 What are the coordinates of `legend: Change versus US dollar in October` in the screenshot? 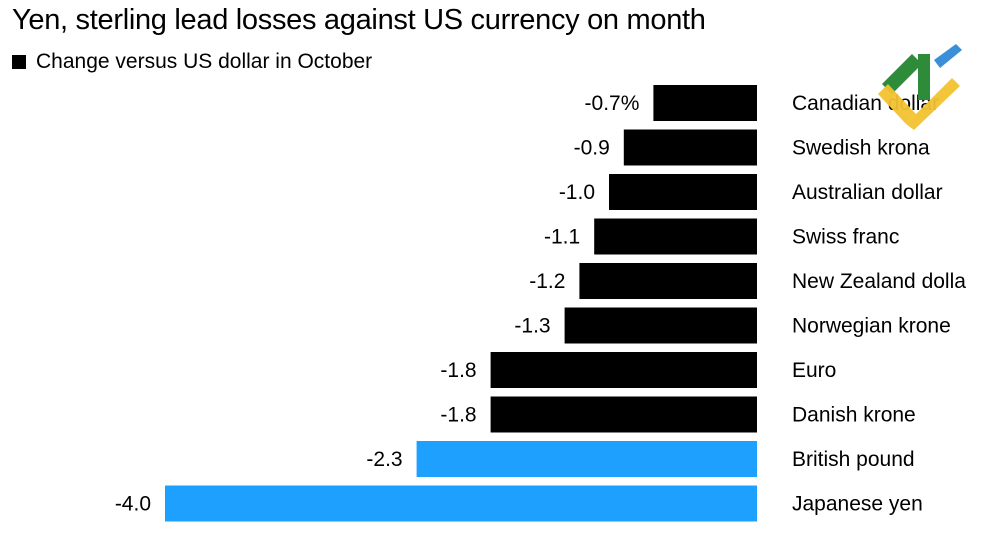 It's located at (192, 62).